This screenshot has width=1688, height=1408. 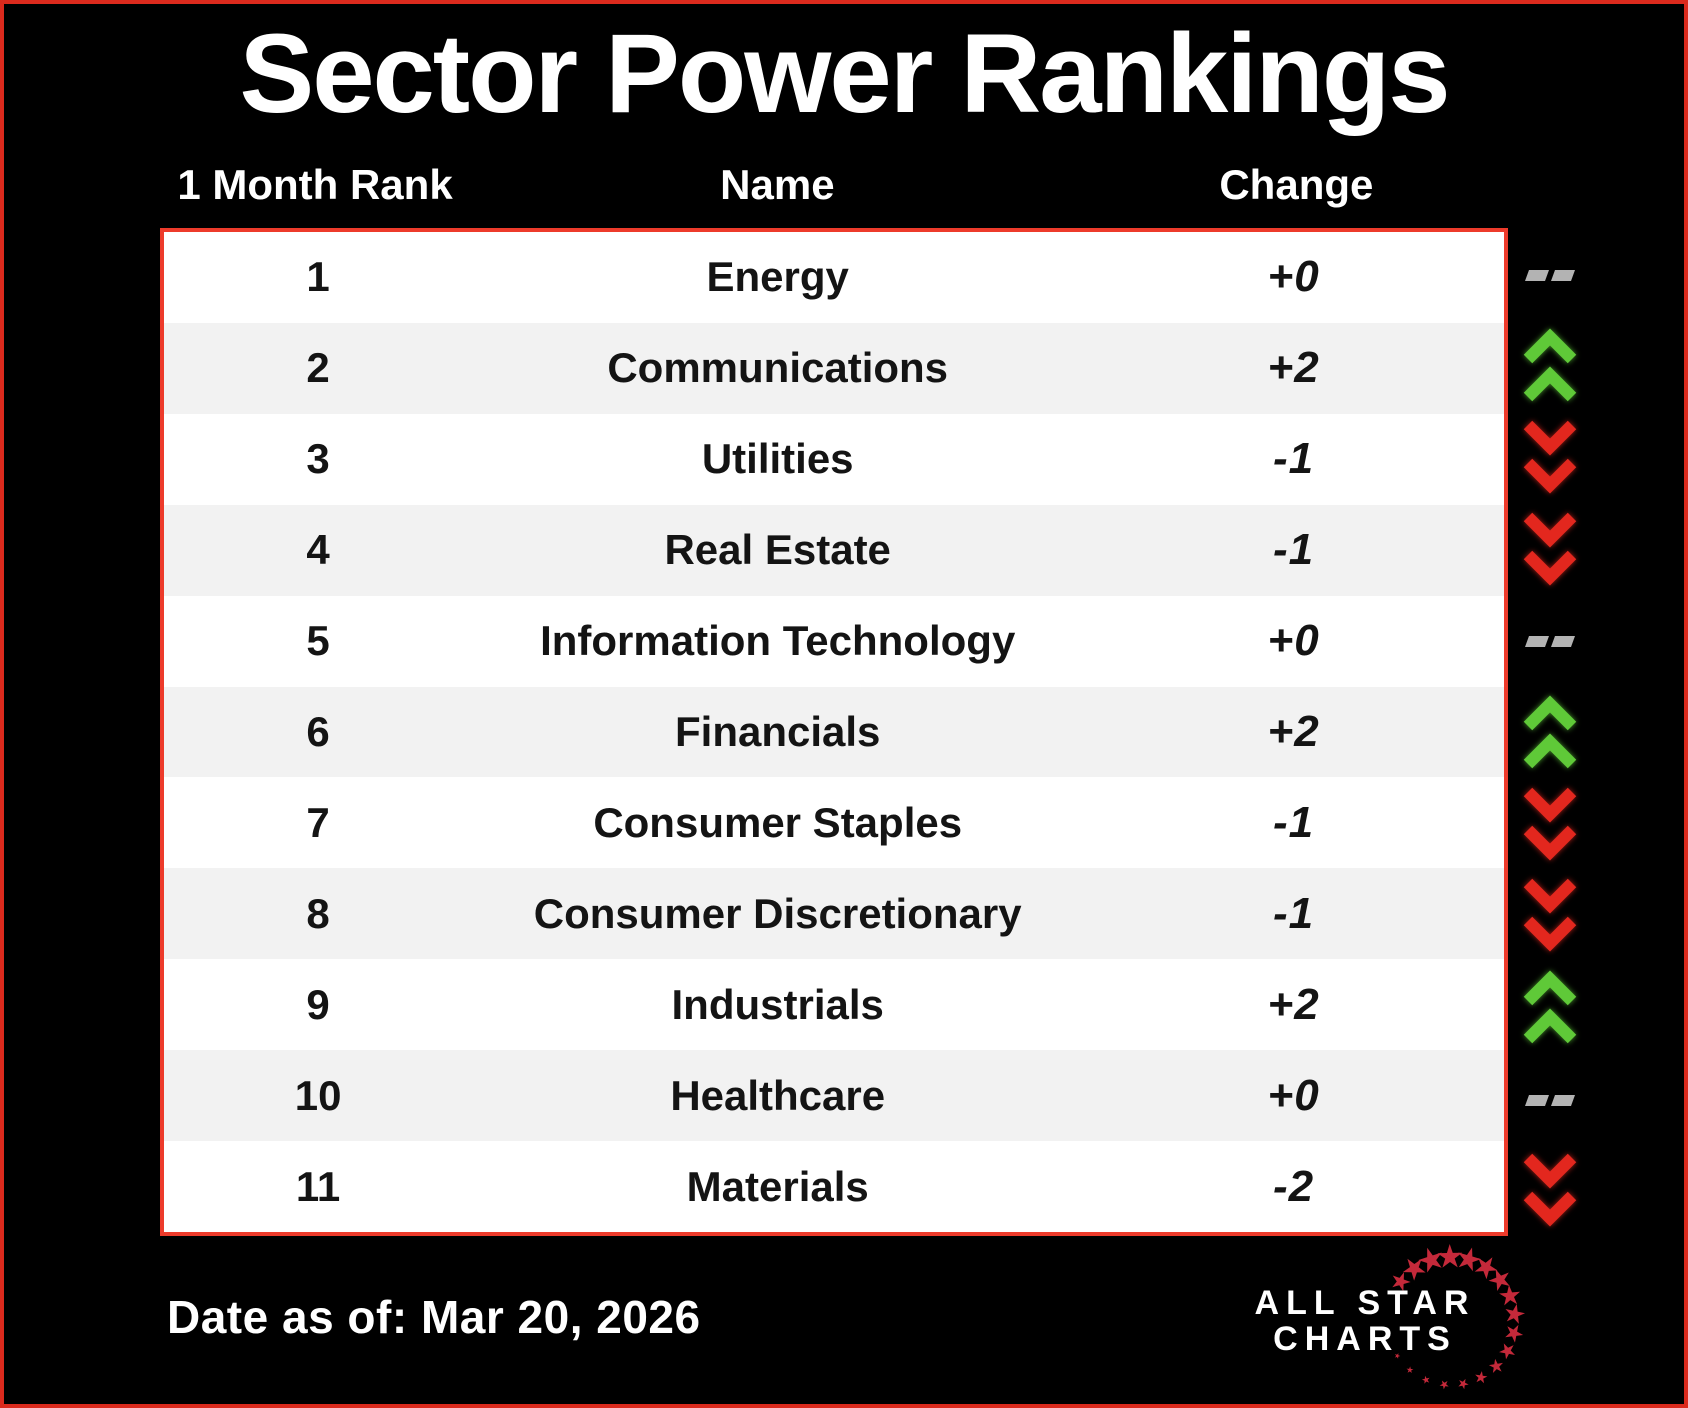 I want to click on table-row: 3 Utilities -1, so click(x=834, y=459).